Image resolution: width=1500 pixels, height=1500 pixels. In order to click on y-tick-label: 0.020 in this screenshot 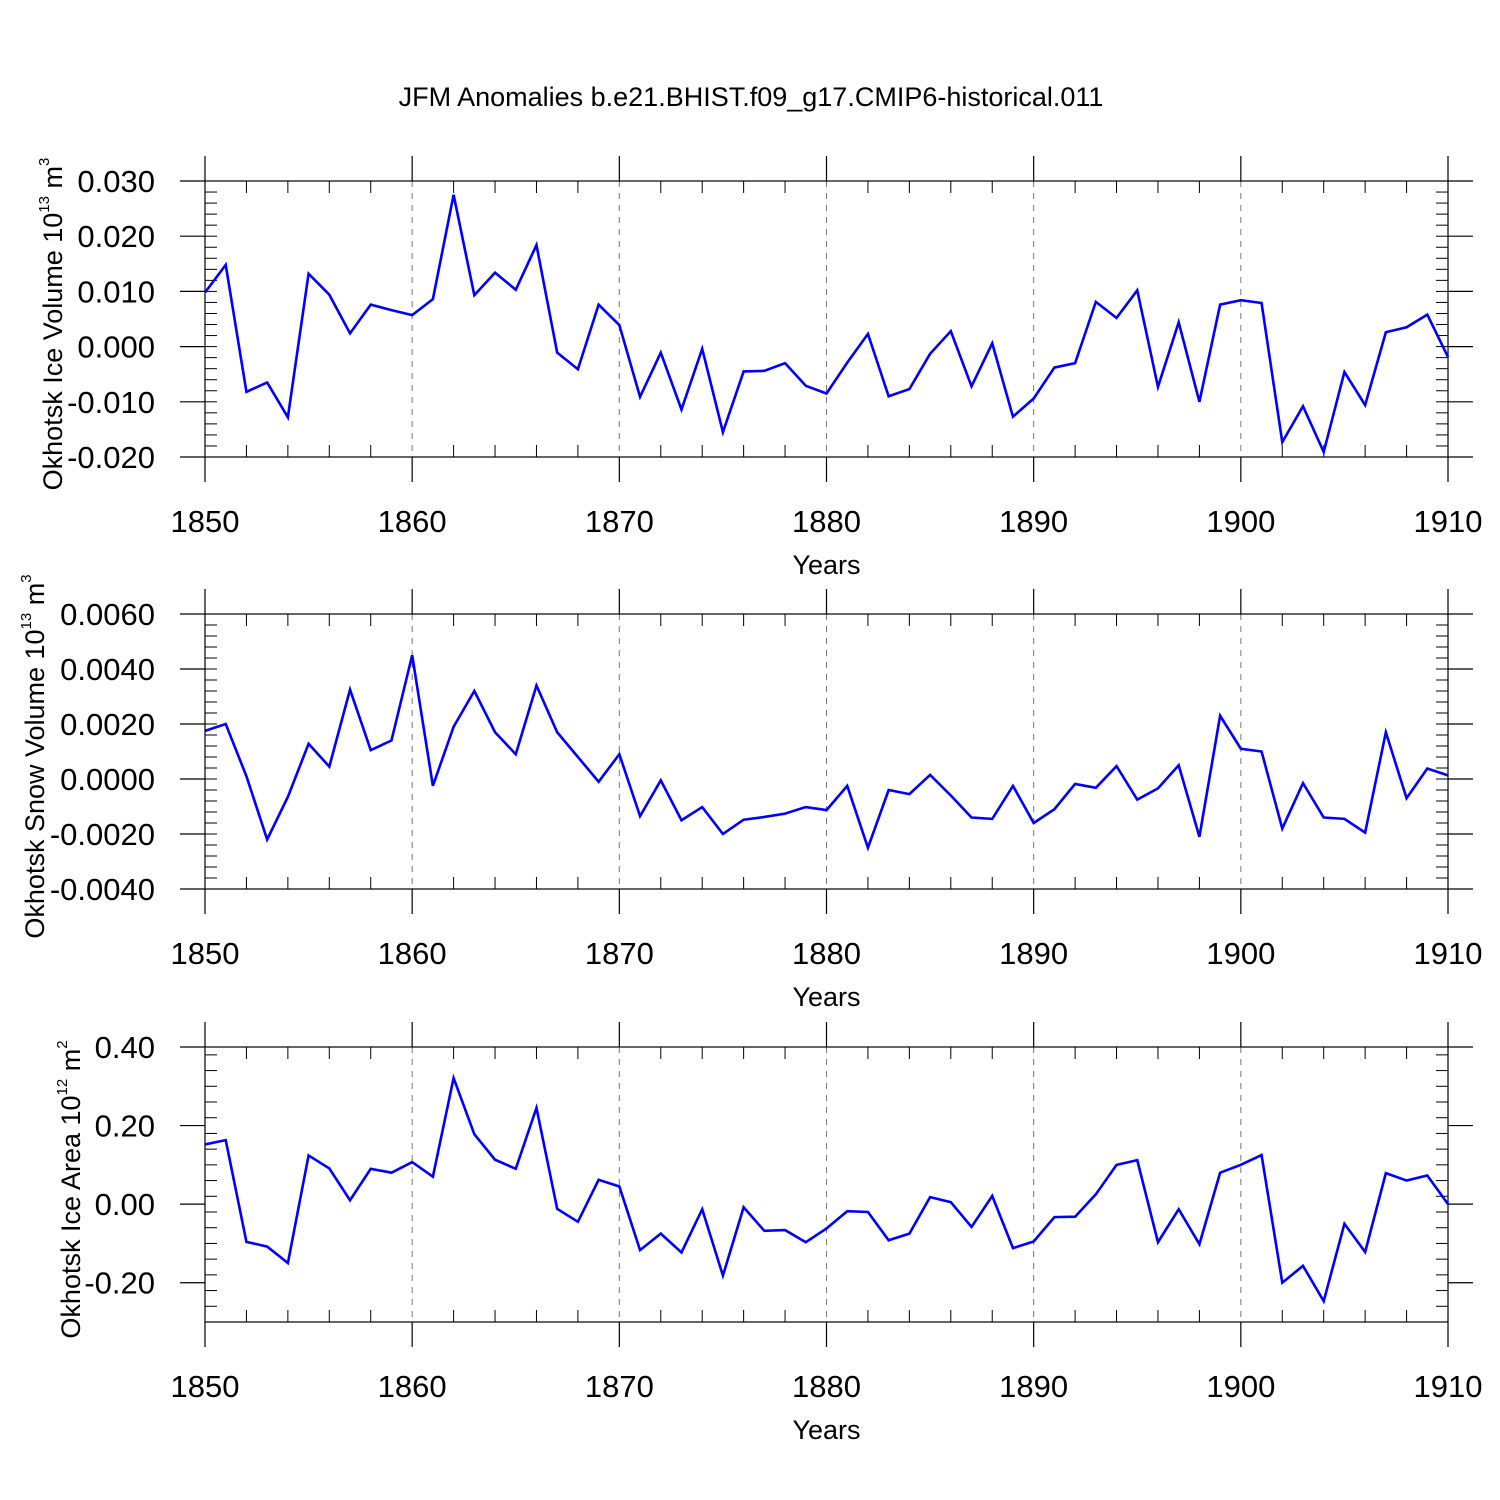, I will do `click(116, 236)`.